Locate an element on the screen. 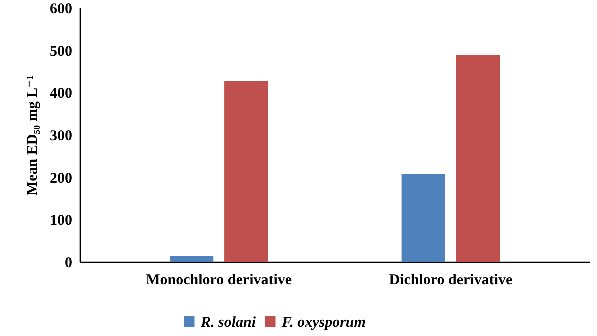 Image resolution: width=597 pixels, height=336 pixels. legend-label: R. solani is located at coordinates (228, 322).